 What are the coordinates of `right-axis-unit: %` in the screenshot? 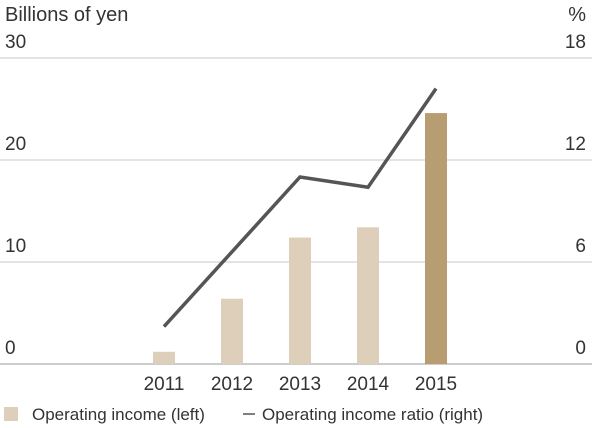 It's located at (577, 15).